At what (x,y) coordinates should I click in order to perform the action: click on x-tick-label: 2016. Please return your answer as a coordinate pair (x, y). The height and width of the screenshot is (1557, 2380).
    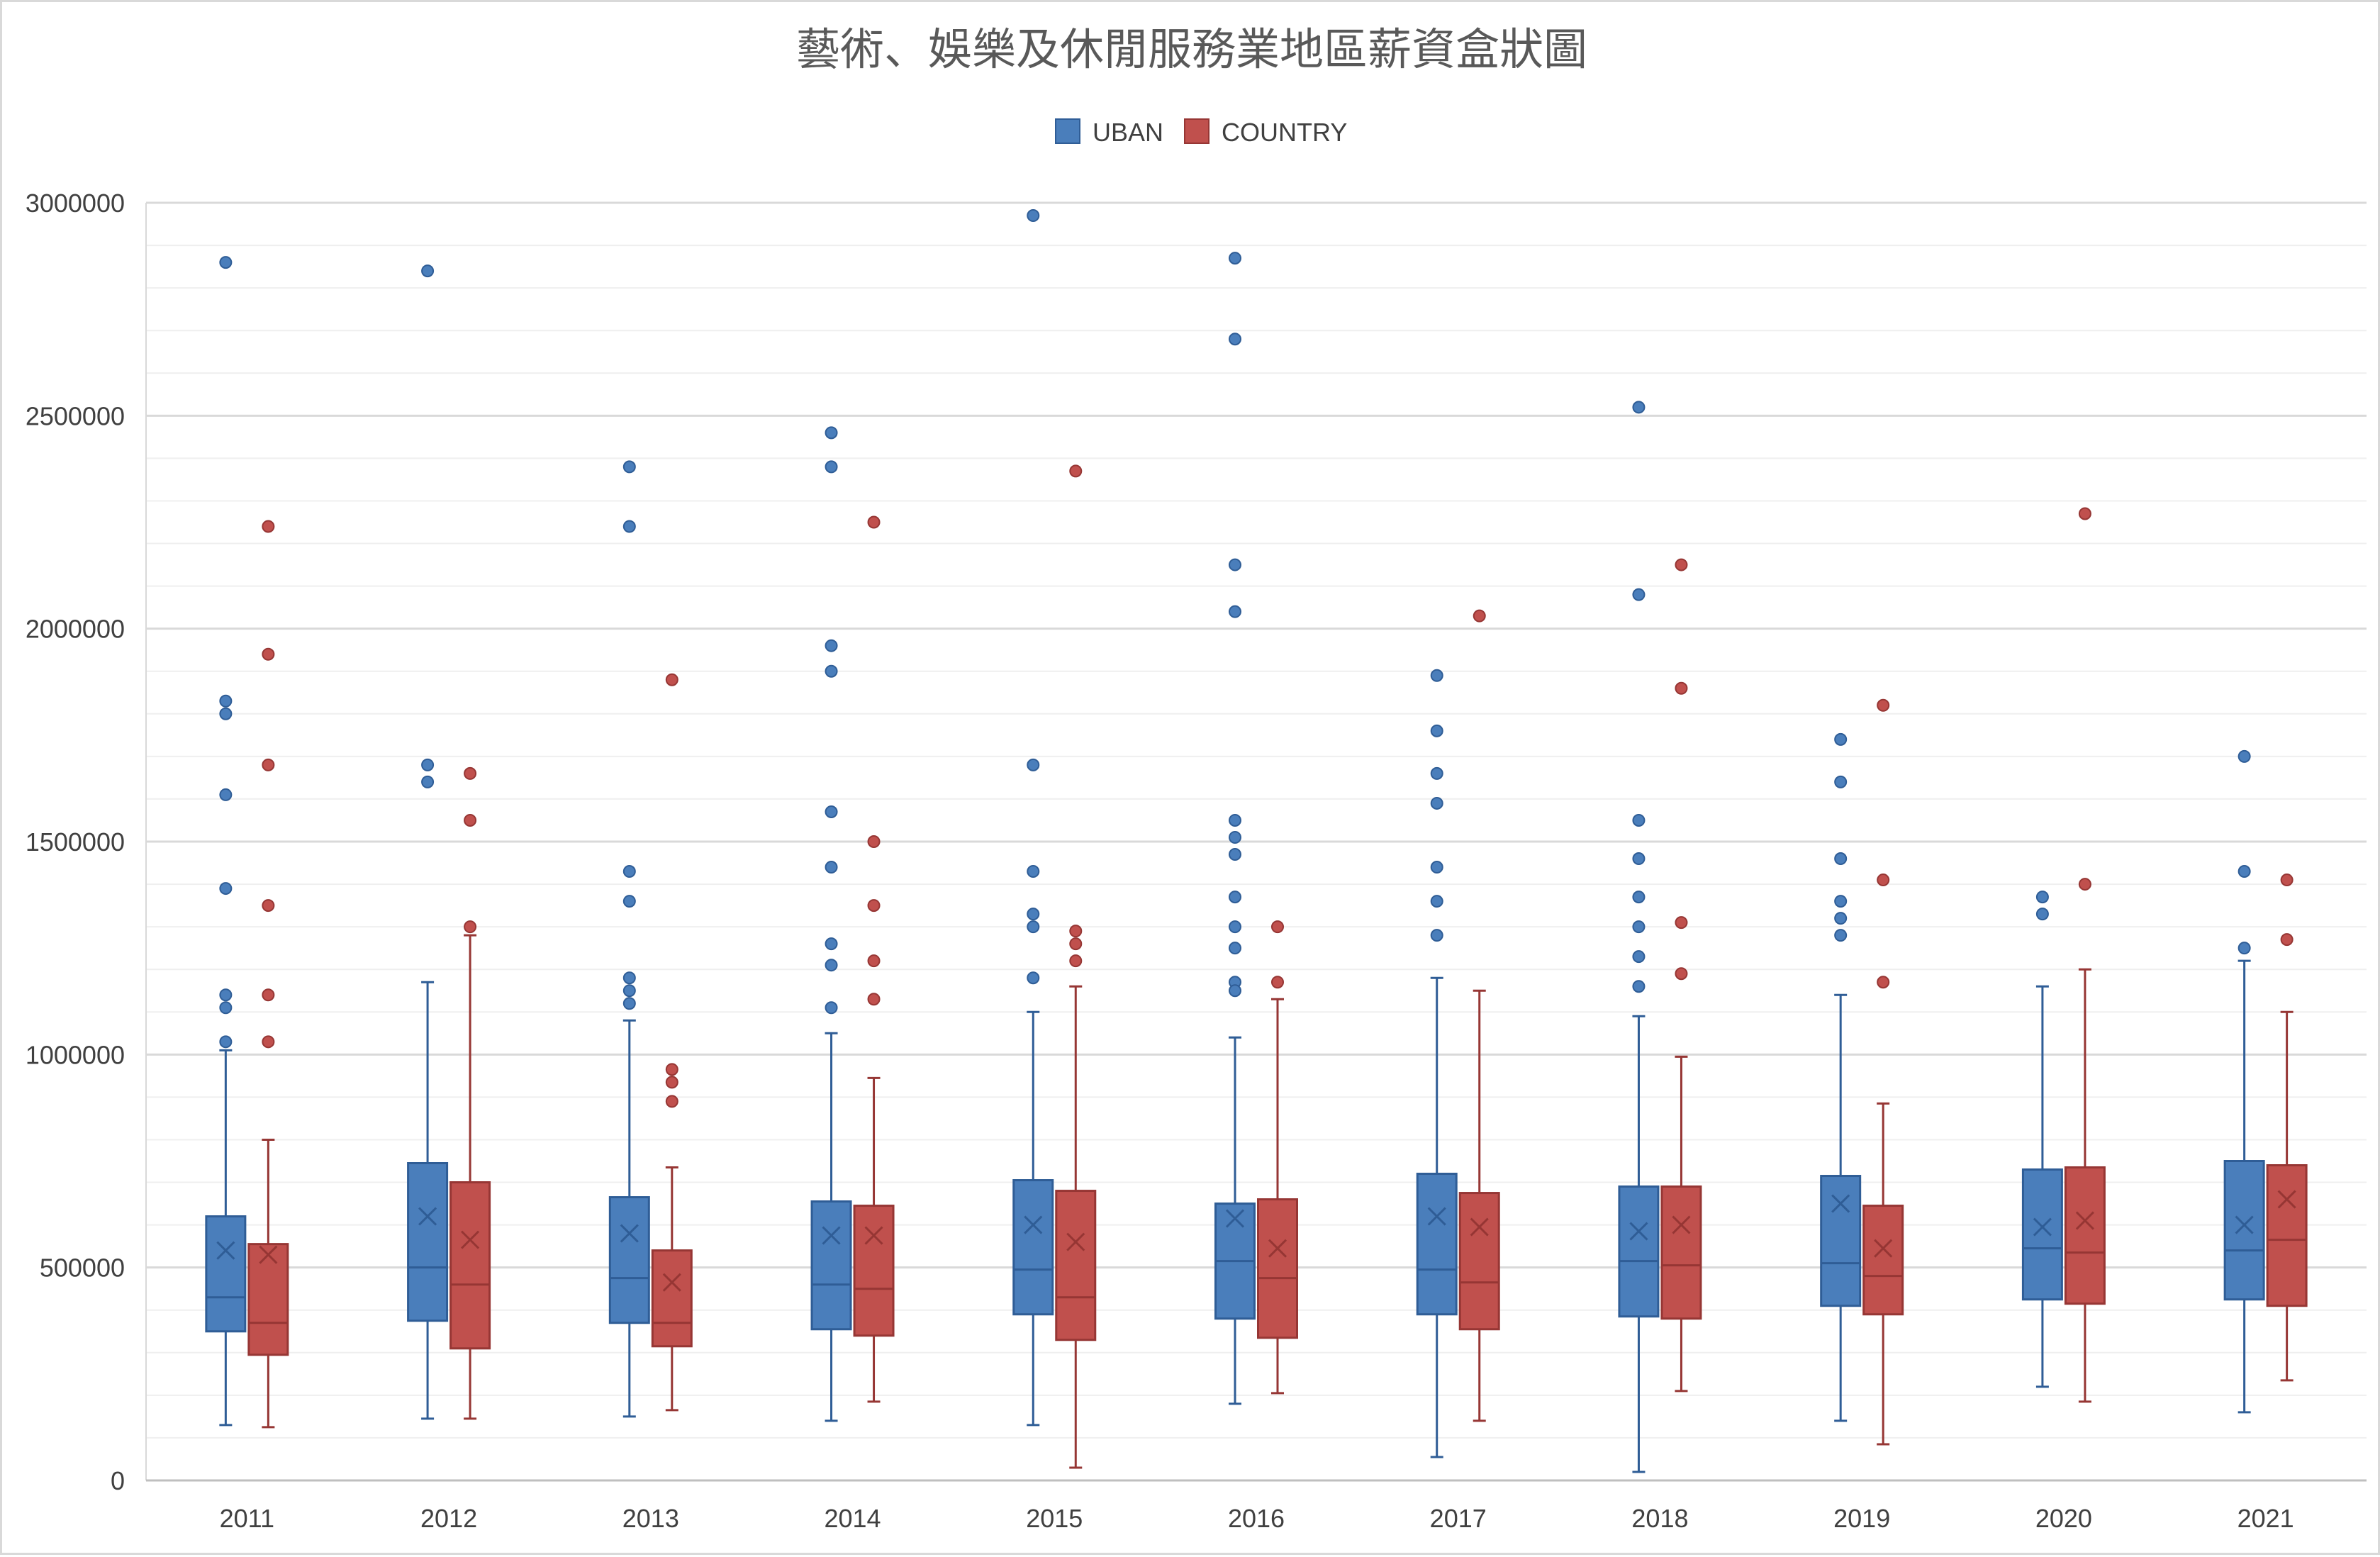
    Looking at the image, I should click on (1256, 1518).